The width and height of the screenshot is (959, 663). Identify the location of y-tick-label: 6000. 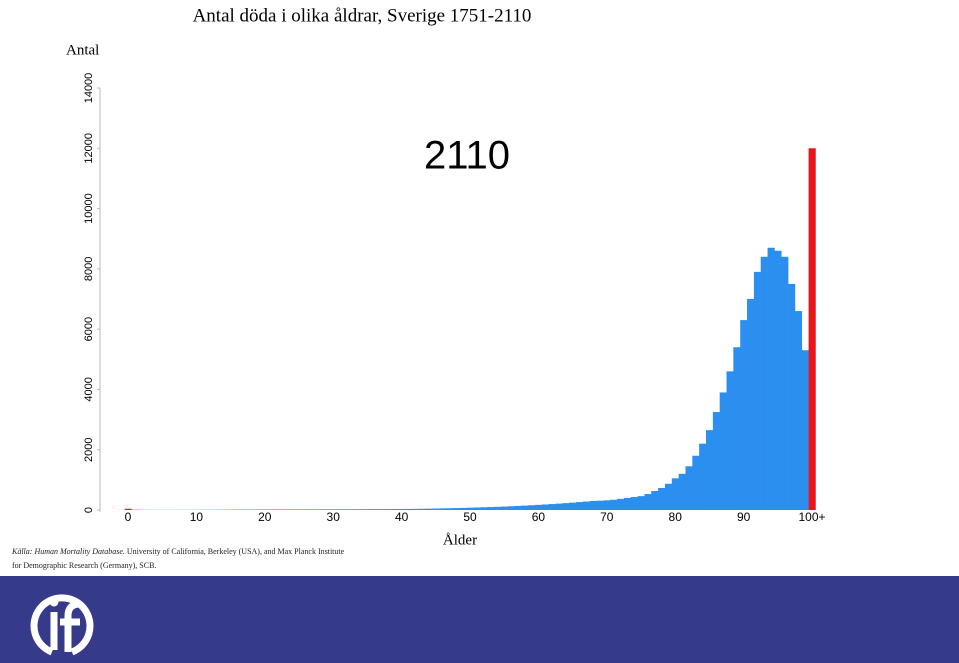
(89, 329).